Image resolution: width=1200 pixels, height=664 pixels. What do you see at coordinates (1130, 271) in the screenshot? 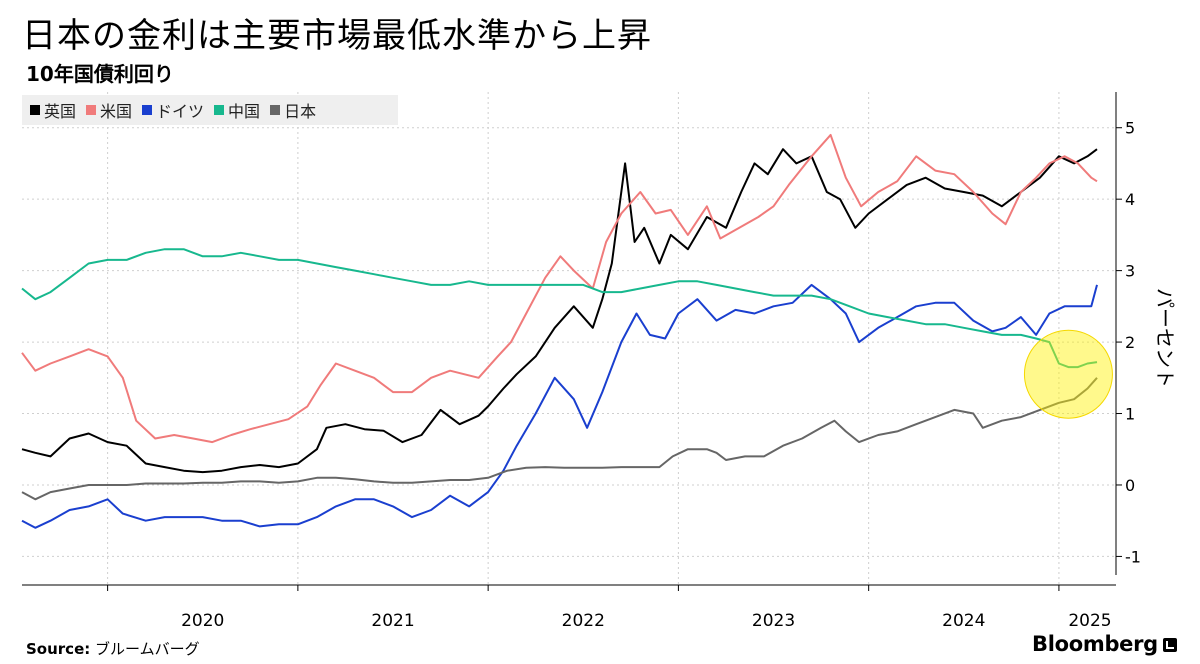
I see `y-tick-label: 3` at bounding box center [1130, 271].